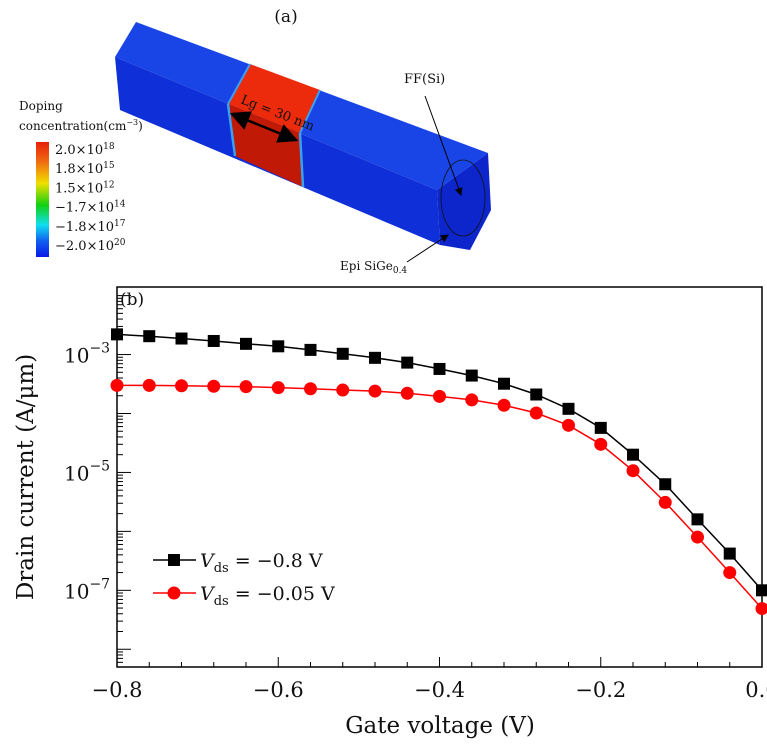 The image size is (767, 746). Describe the element at coordinates (87, 589) in the screenshot. I see `y-tick-label: 10⁻⁷` at that location.